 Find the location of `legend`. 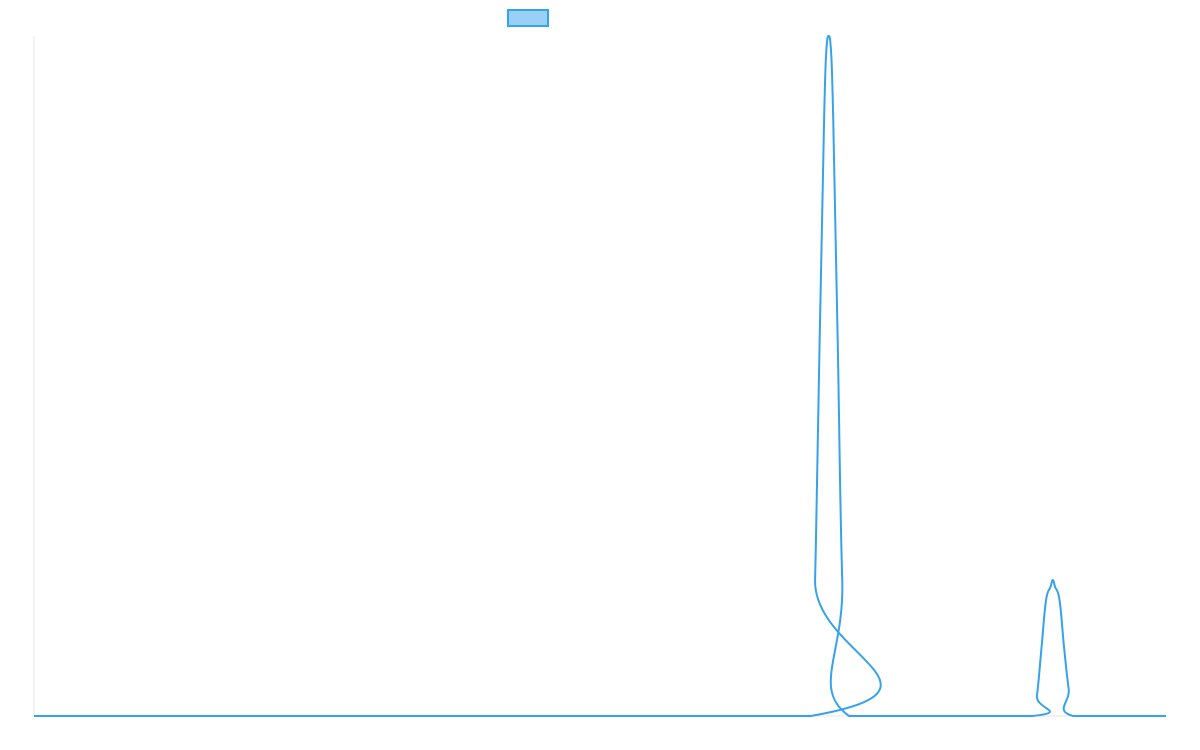

legend is located at coordinates (528, 18).